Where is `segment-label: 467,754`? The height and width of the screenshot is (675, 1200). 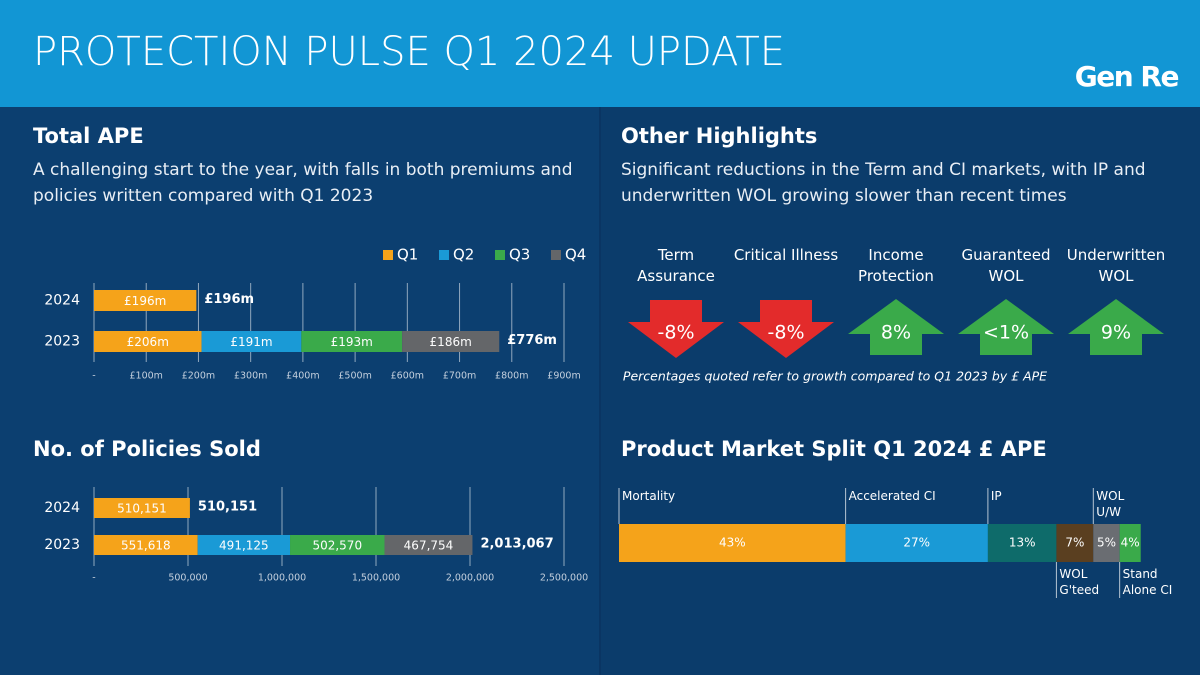
segment-label: 467,754 is located at coordinates (429, 546).